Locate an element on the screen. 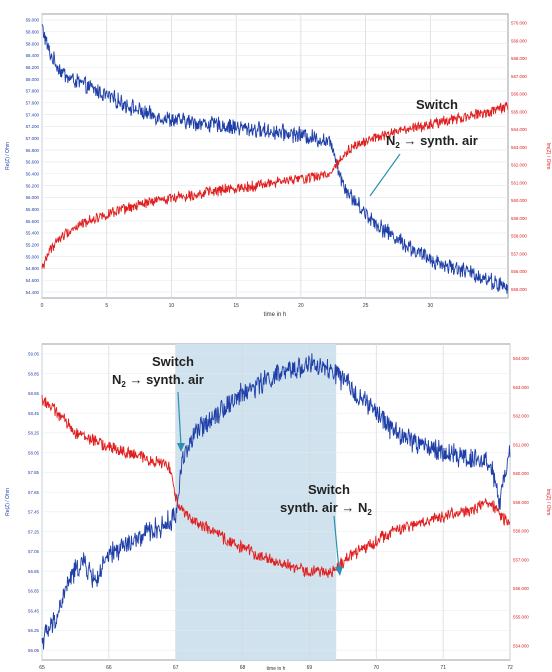 This screenshot has height=672, width=552. left-y-tick-label: 54.600 is located at coordinates (33, 280).